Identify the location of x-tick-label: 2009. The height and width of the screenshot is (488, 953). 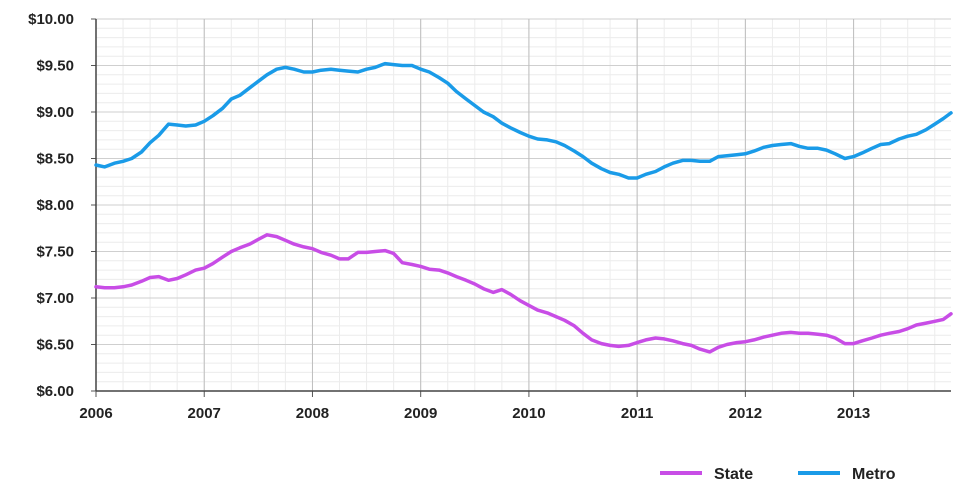
(420, 413).